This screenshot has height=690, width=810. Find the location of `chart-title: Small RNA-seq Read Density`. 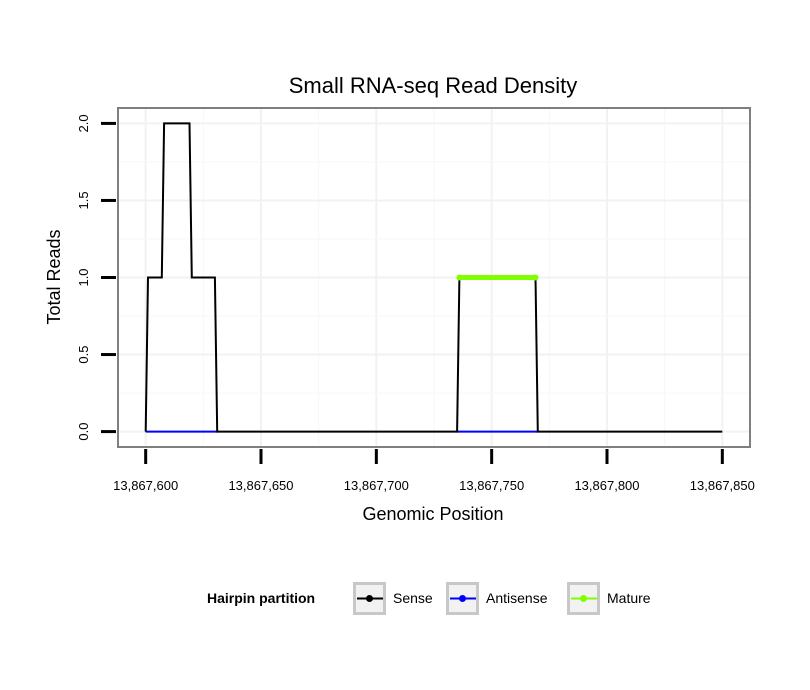

chart-title: Small RNA-seq Read Density is located at coordinates (433, 85).